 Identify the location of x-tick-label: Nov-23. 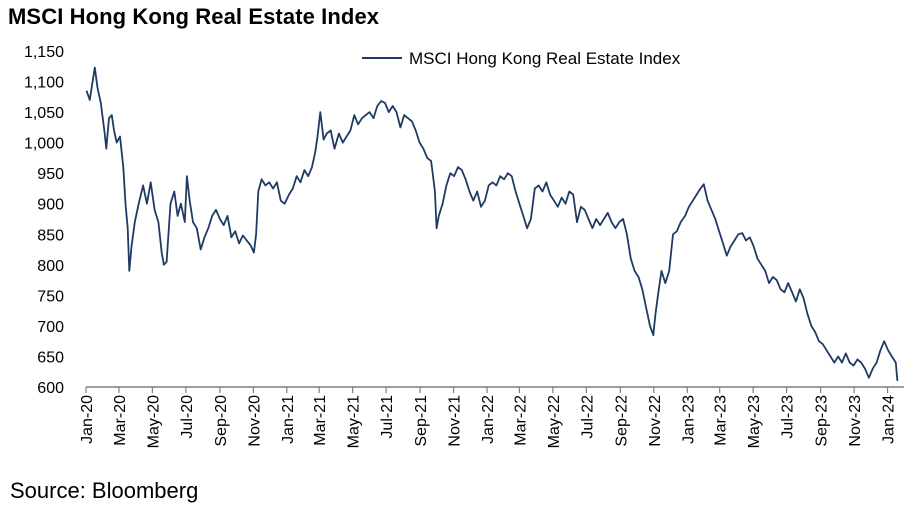
(855, 421).